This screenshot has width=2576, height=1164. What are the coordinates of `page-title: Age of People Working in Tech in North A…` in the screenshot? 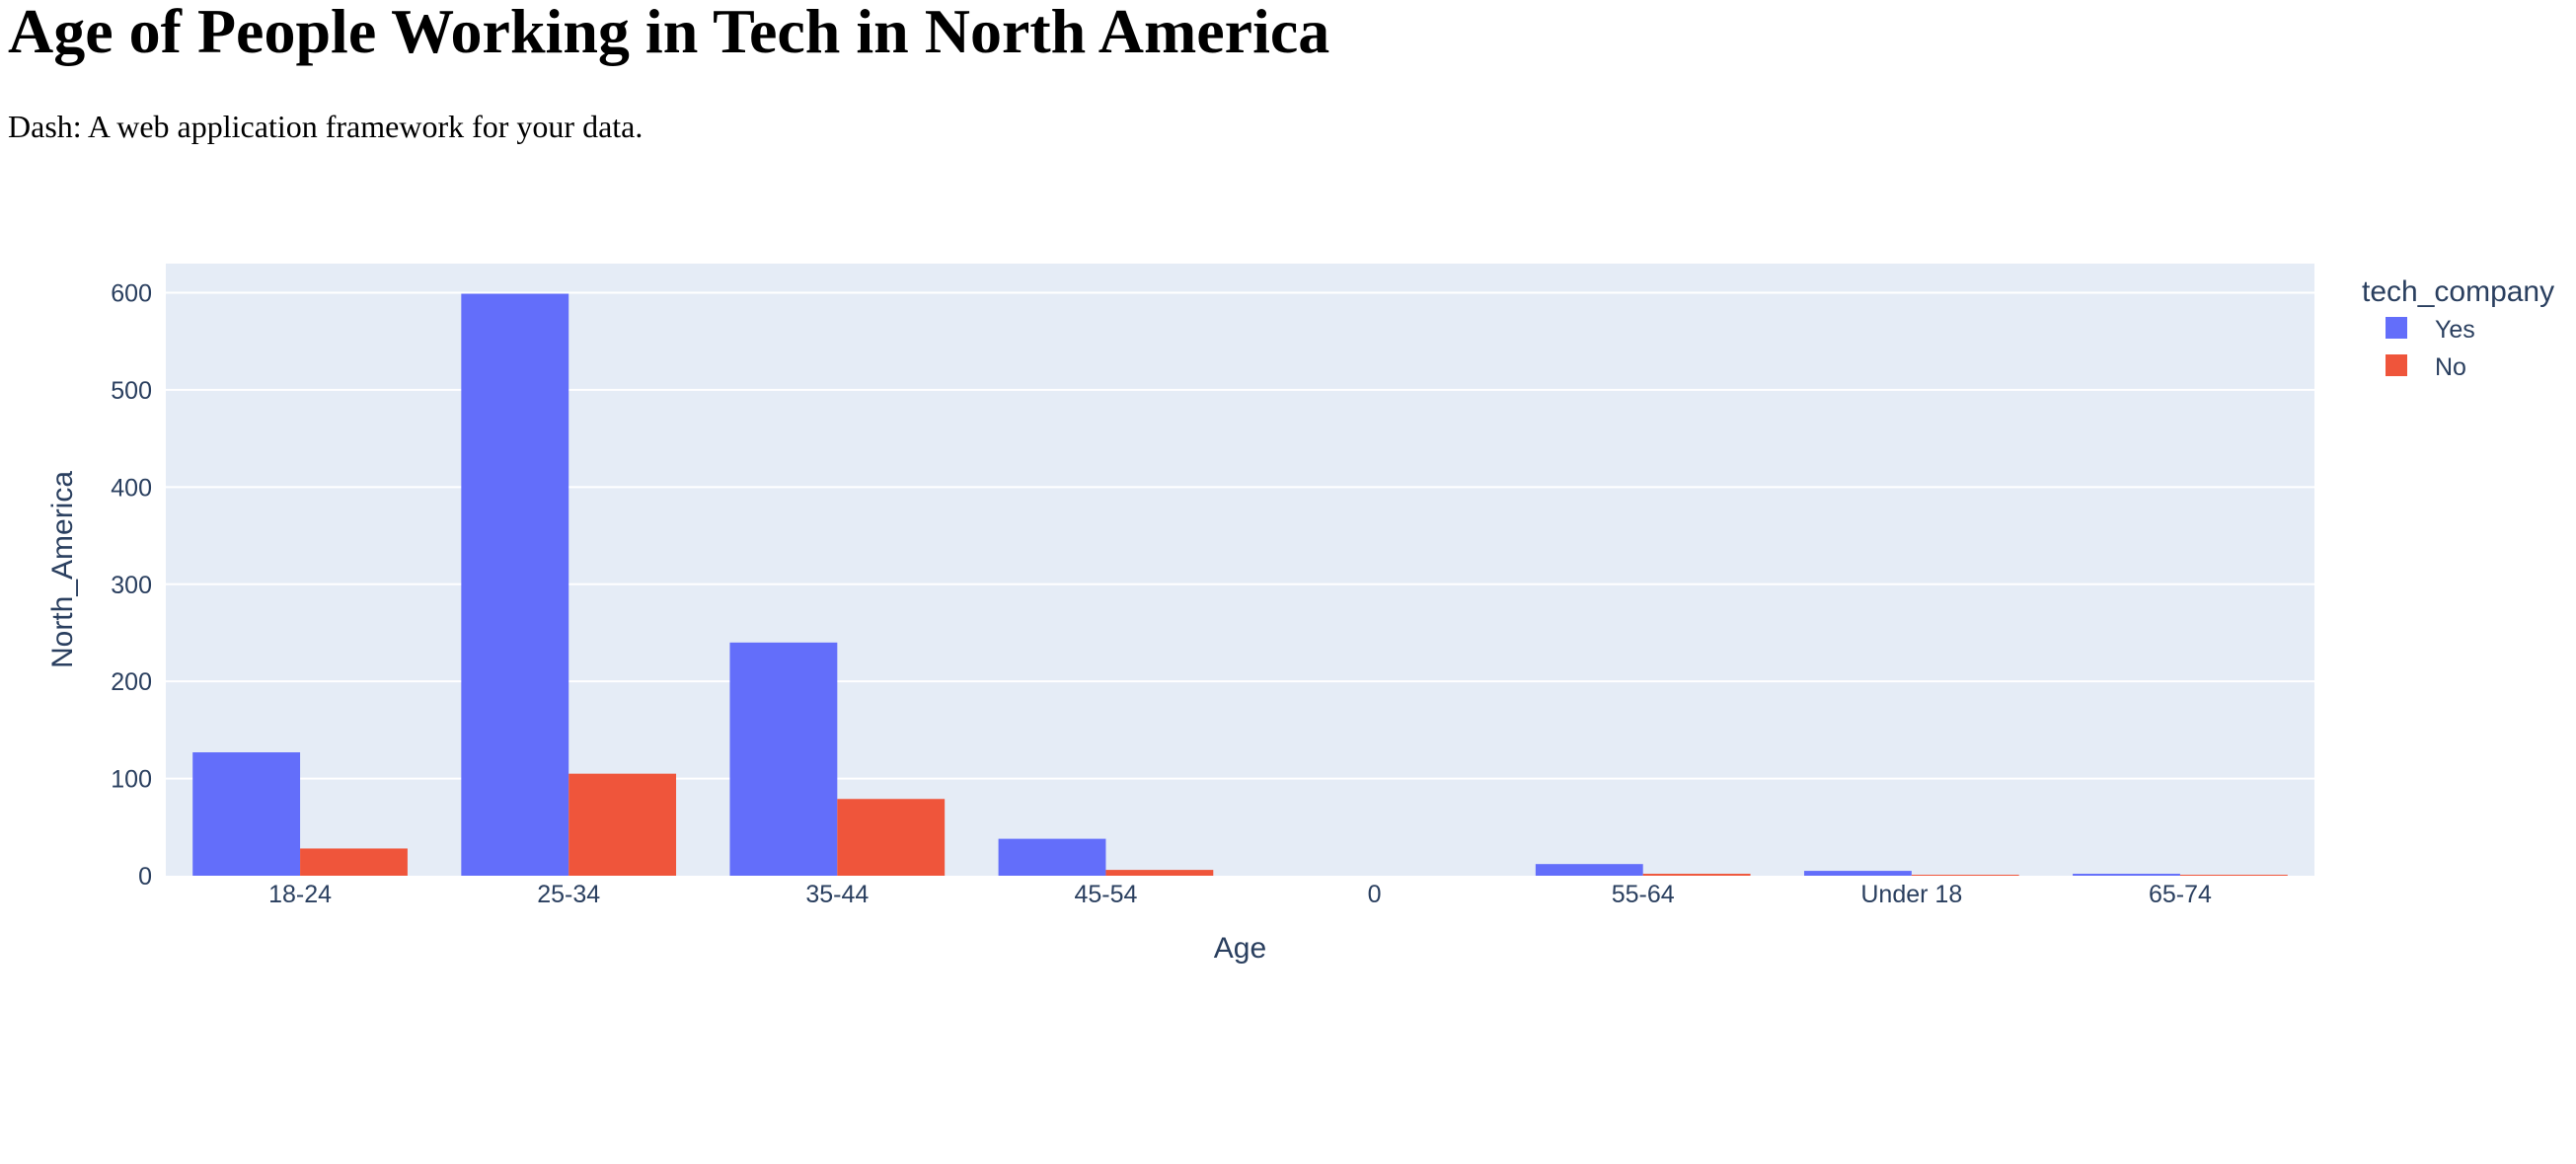 It's located at (669, 33).